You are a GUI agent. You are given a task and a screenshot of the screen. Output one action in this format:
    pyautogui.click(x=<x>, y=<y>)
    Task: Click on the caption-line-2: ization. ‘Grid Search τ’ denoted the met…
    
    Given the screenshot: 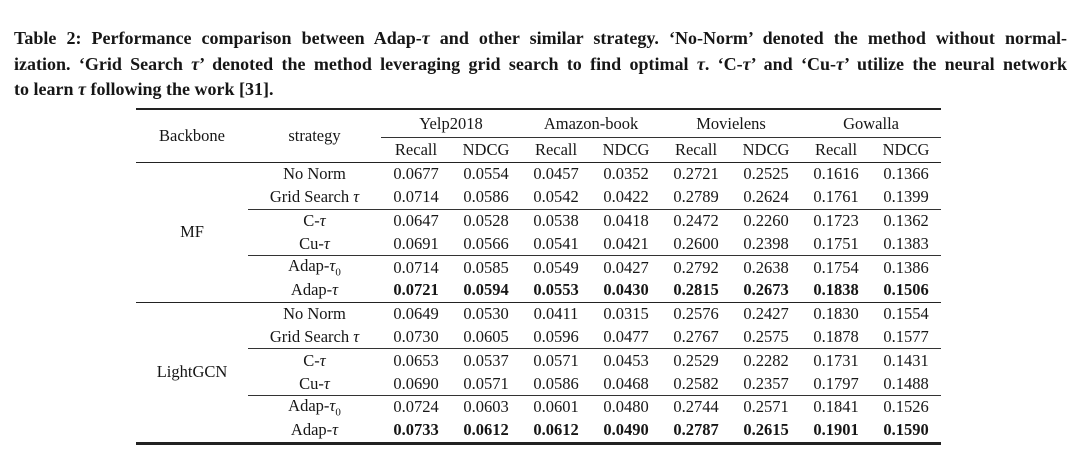 What is the action you would take?
    pyautogui.click(x=541, y=63)
    